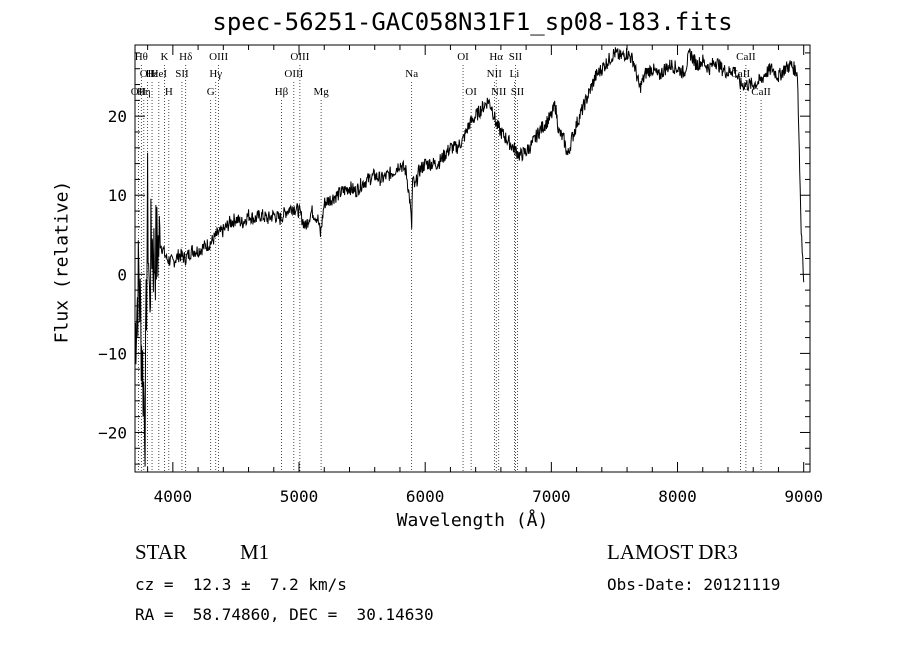 Image resolution: width=900 pixels, height=649 pixels. Describe the element at coordinates (159, 74) in the screenshot. I see `line-label-5: HeI` at that location.